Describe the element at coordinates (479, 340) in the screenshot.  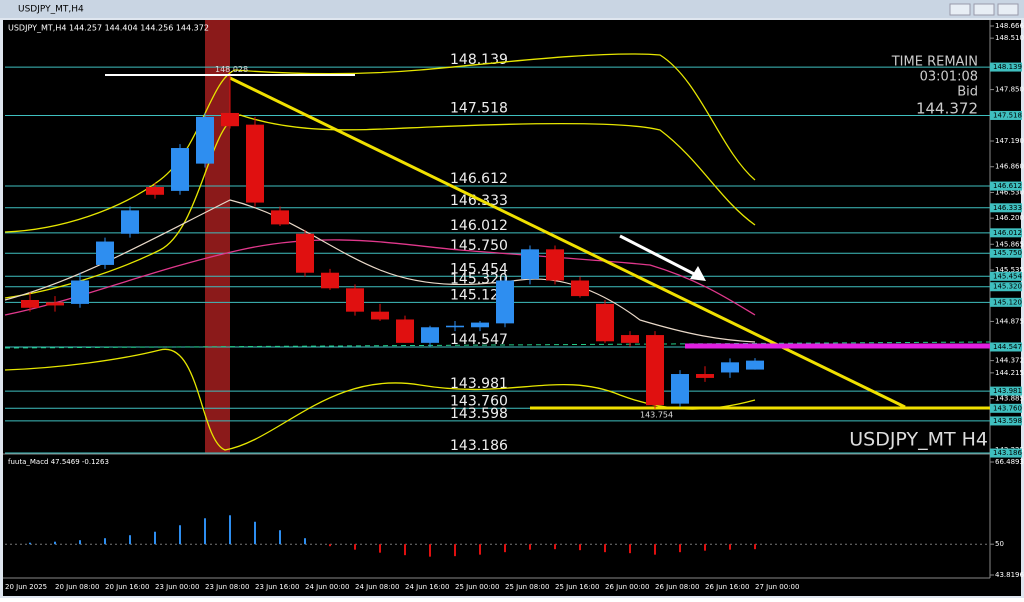
I see `level-label: 144.547` at that location.